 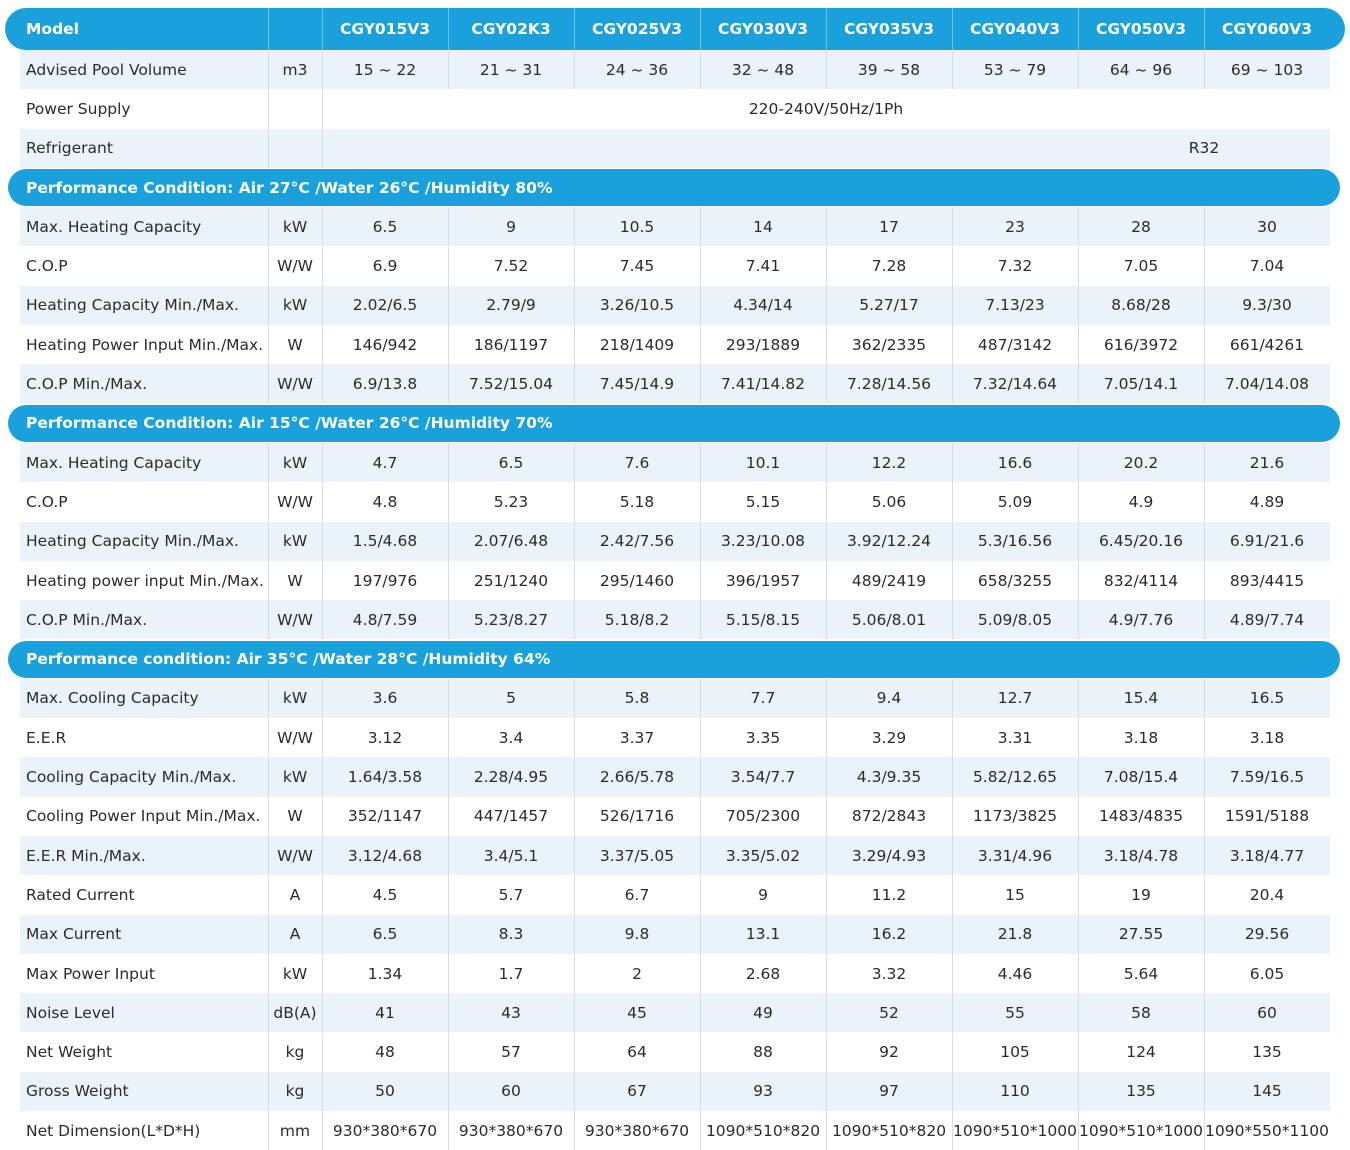 I want to click on row-value: 5.23/8.27, so click(x=511, y=619).